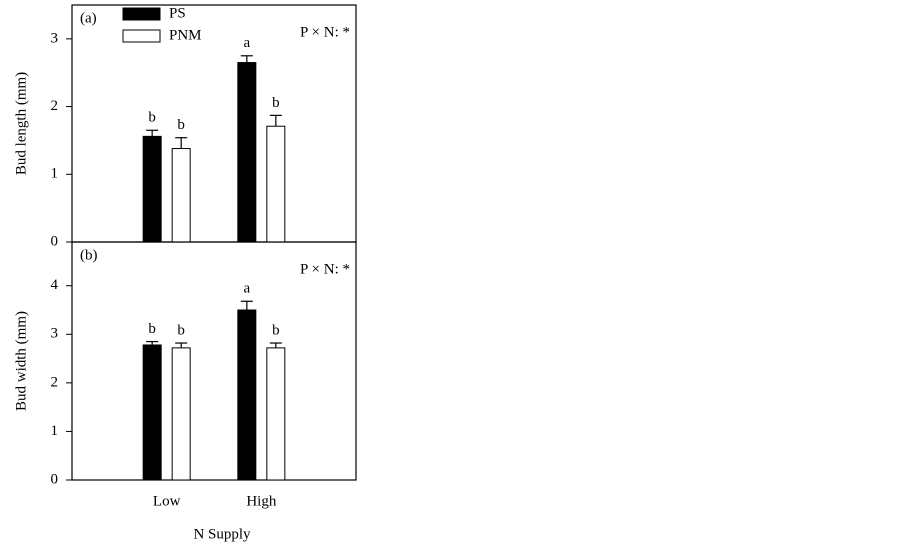 Image resolution: width=902 pixels, height=550 pixels. I want to click on y-axis-label: Bud width (mm), so click(21, 361).